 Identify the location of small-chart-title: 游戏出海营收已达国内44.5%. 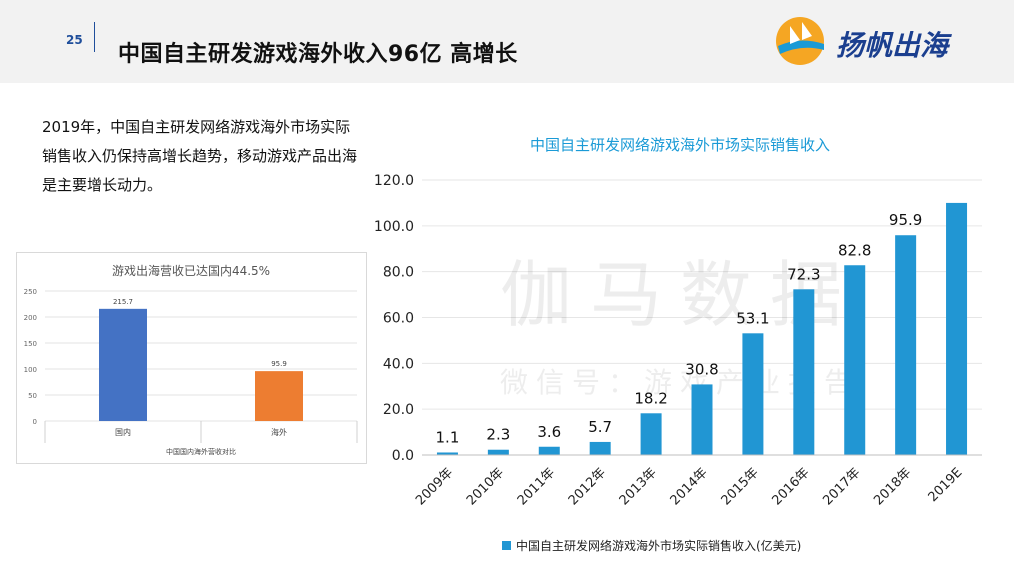
(191, 270).